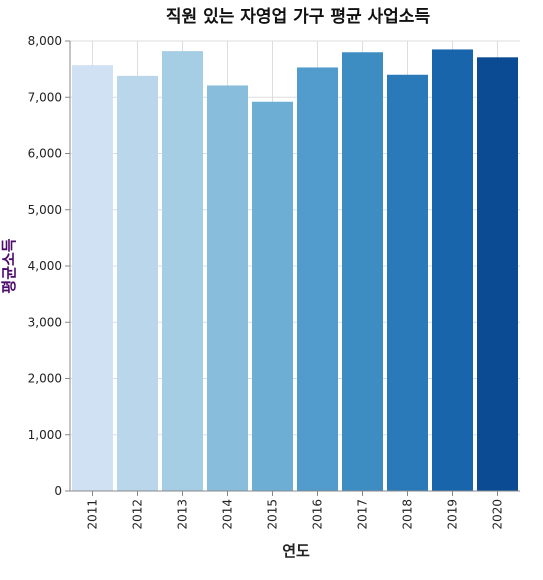  Describe the element at coordinates (227, 288) in the screenshot. I see `bar-2014` at that location.